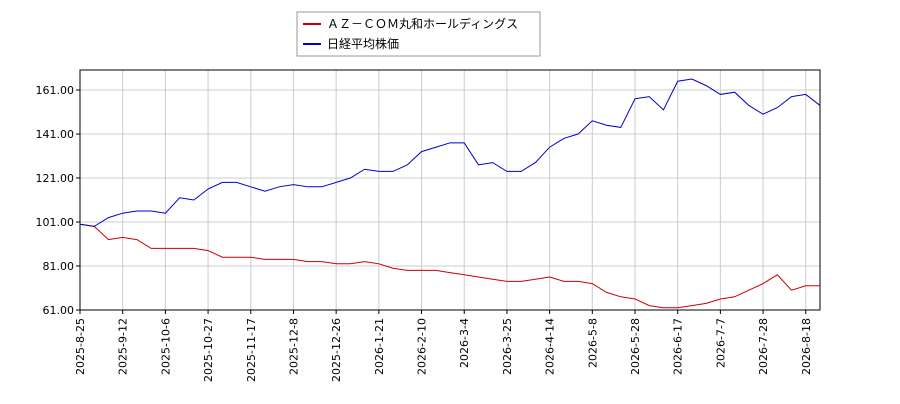  I want to click on x-tick-label: 2026-6-17, so click(678, 346).